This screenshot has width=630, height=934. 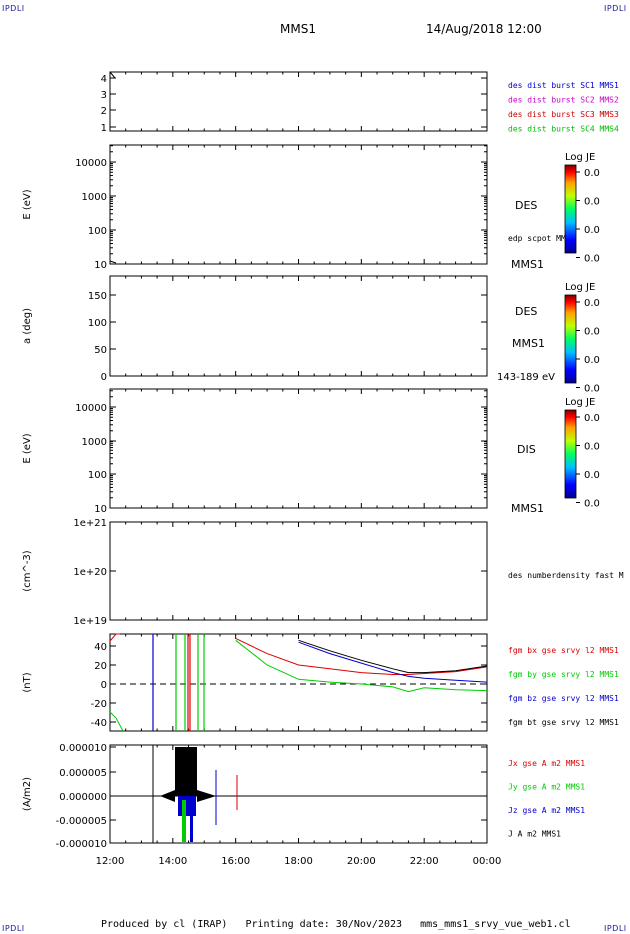 What do you see at coordinates (570, 454) in the screenshot?
I see `colorbar-p4` at bounding box center [570, 454].